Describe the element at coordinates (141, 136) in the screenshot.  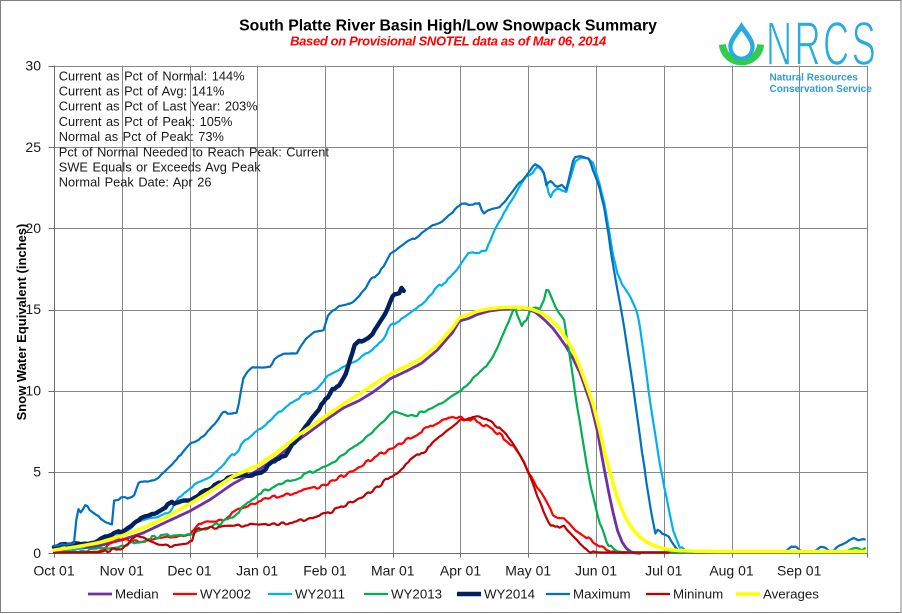
I see `svg-text: Normal as Pct of Peak: 73%` at that location.